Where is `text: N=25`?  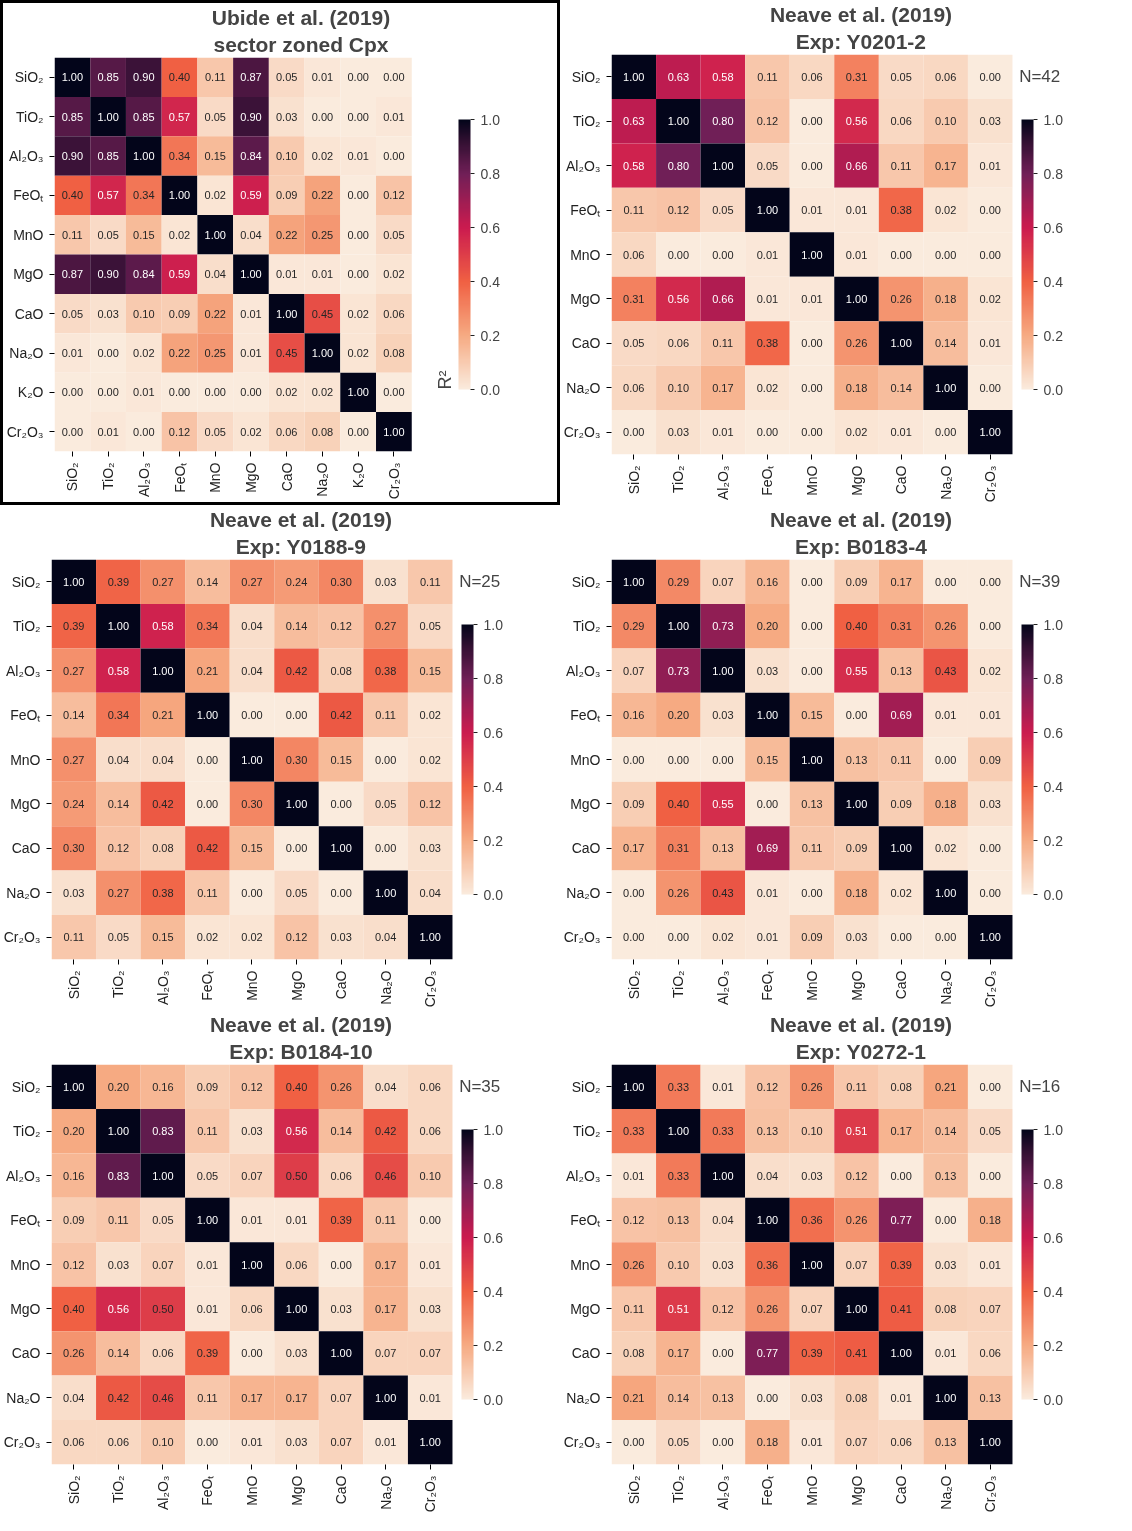 text: N=25 is located at coordinates (480, 582).